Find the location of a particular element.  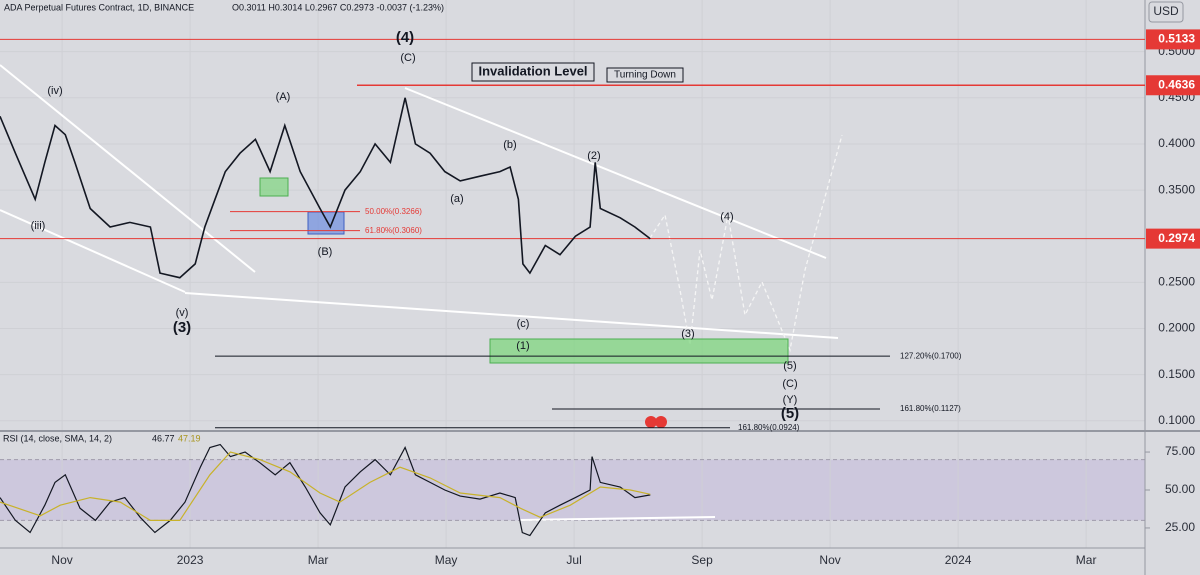

projection-path is located at coordinates (746, 243).